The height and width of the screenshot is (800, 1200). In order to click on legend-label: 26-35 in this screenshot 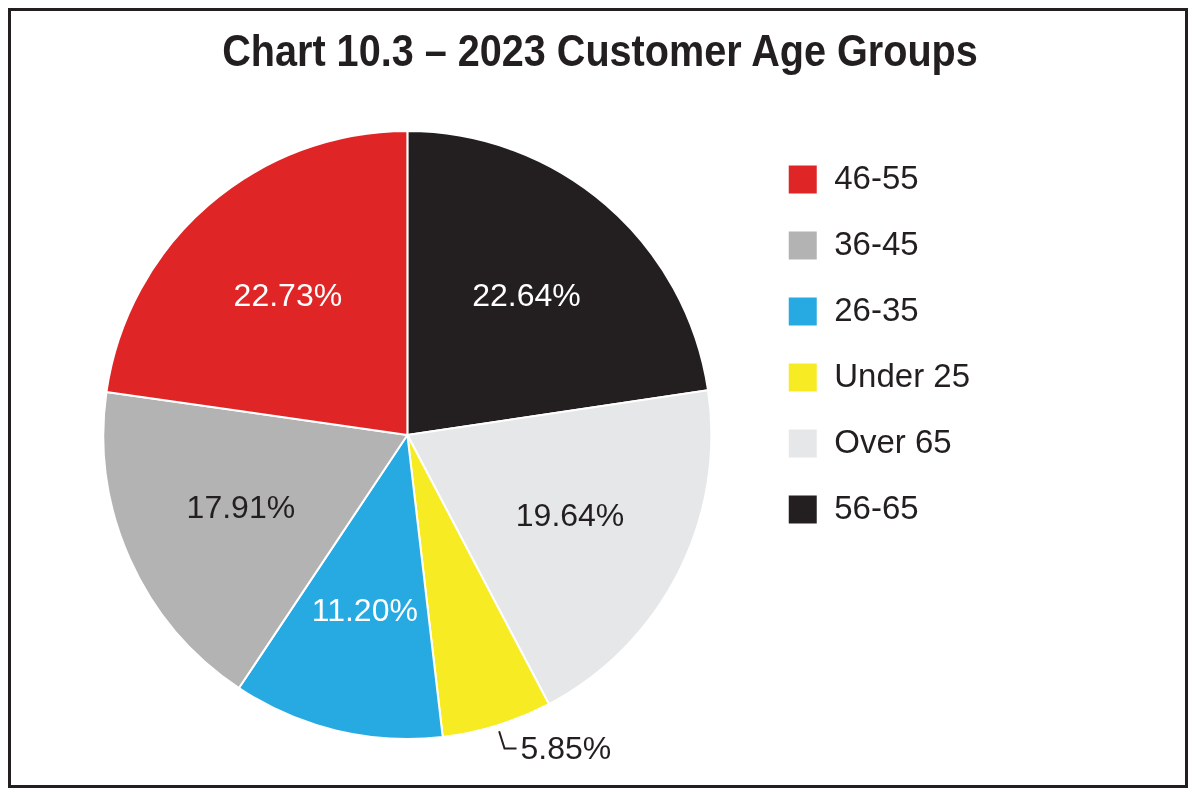, I will do `click(876, 309)`.